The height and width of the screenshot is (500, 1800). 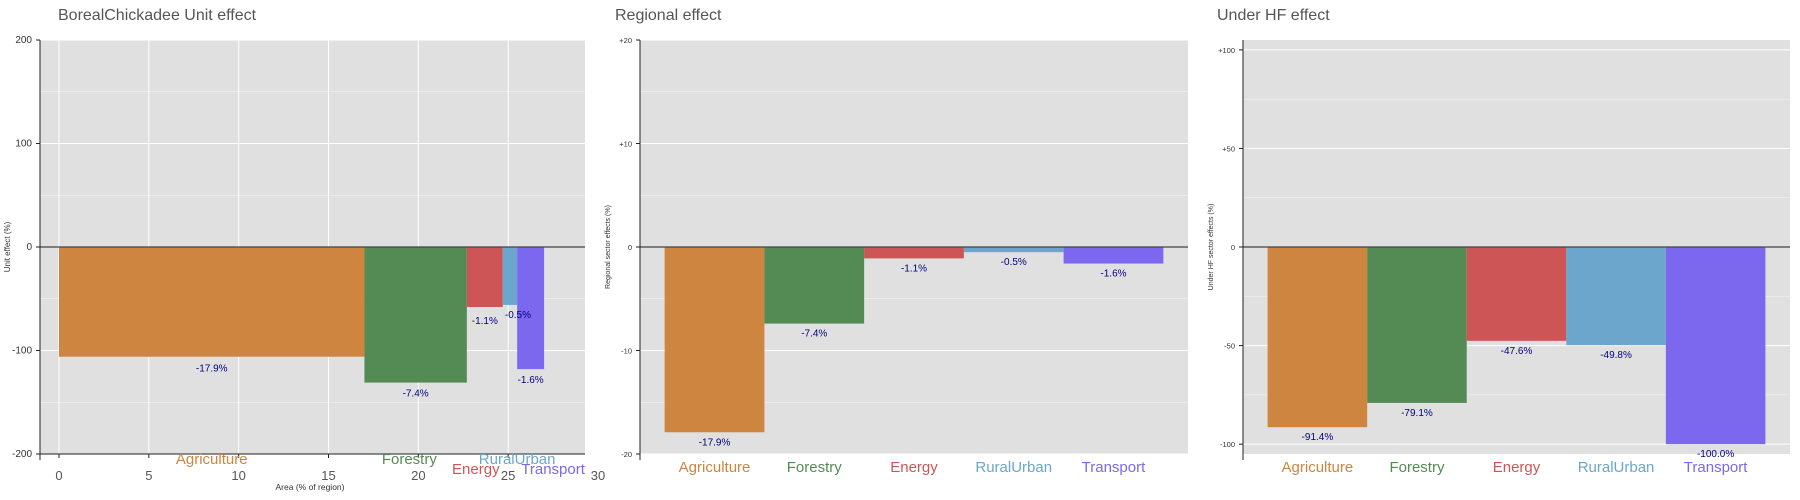 What do you see at coordinates (1228, 148) in the screenshot?
I see `y-tick-label: +50` at bounding box center [1228, 148].